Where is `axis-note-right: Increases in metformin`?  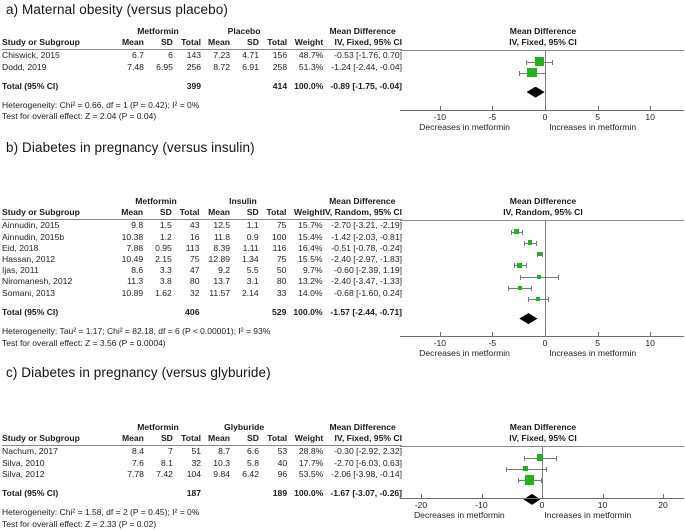
axis-note-right: Increases in metformin is located at coordinates (593, 127).